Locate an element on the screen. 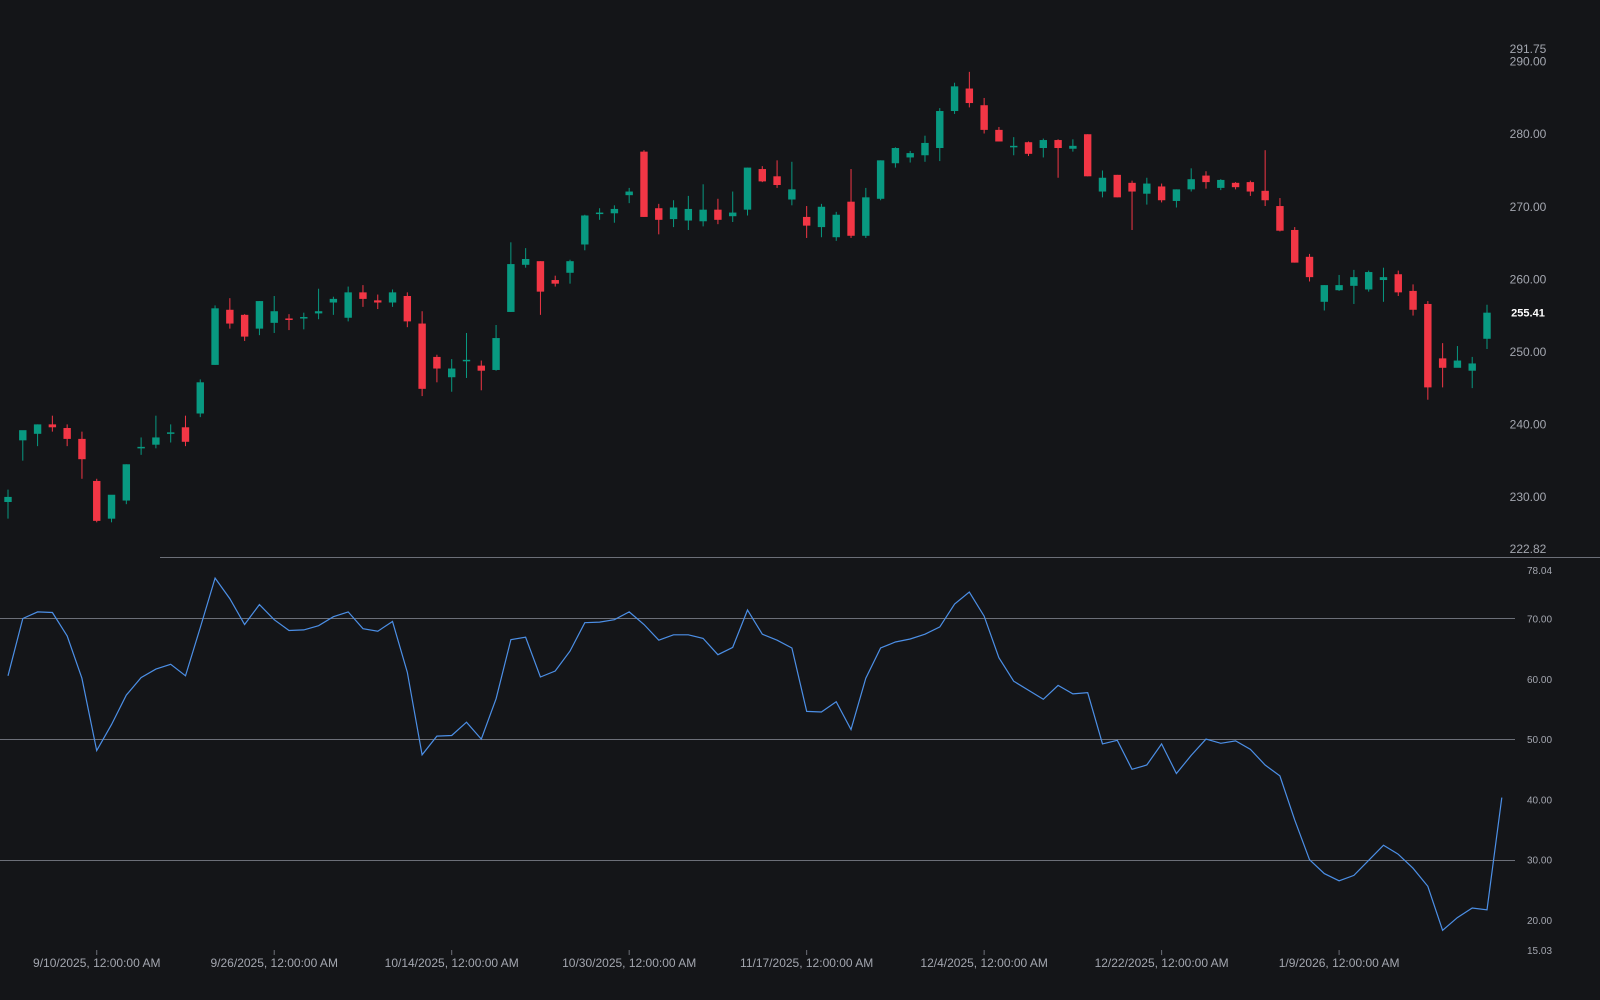 The width and height of the screenshot is (1600, 1000). rsi-tick-label: 15.03 is located at coordinates (1539, 951).